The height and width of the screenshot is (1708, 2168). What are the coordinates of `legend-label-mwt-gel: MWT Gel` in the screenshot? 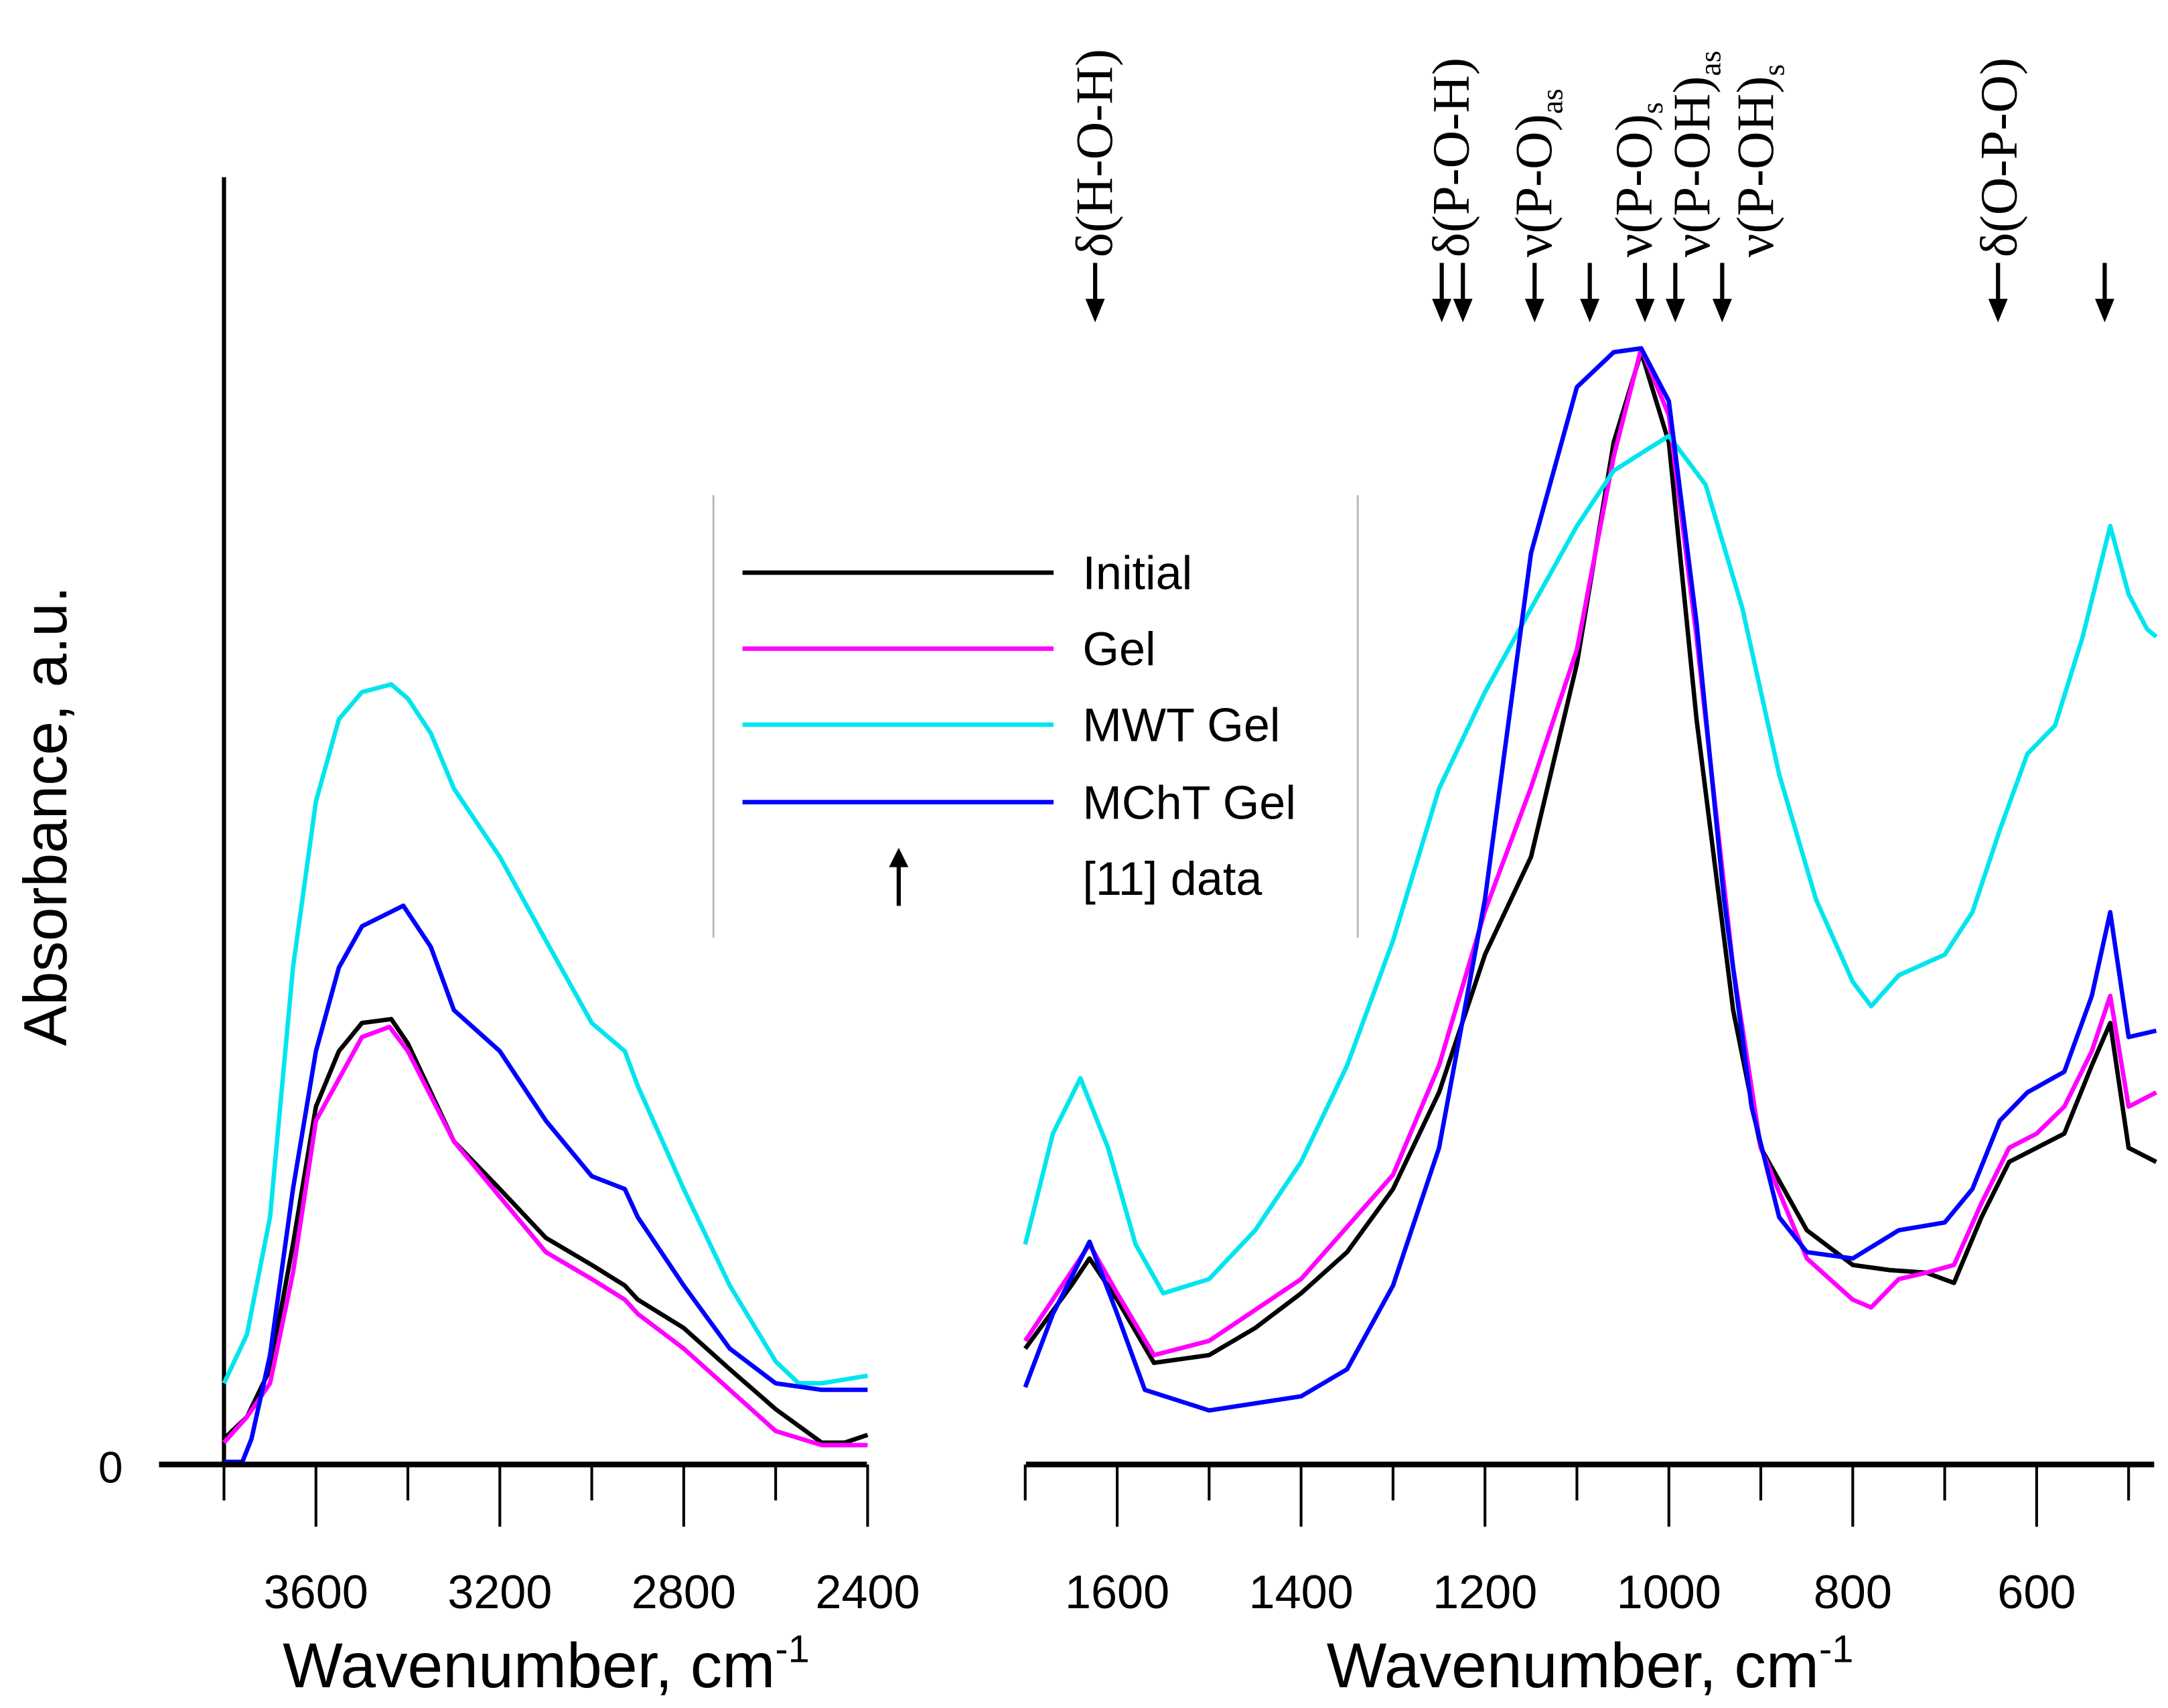 It's located at (1181, 725).